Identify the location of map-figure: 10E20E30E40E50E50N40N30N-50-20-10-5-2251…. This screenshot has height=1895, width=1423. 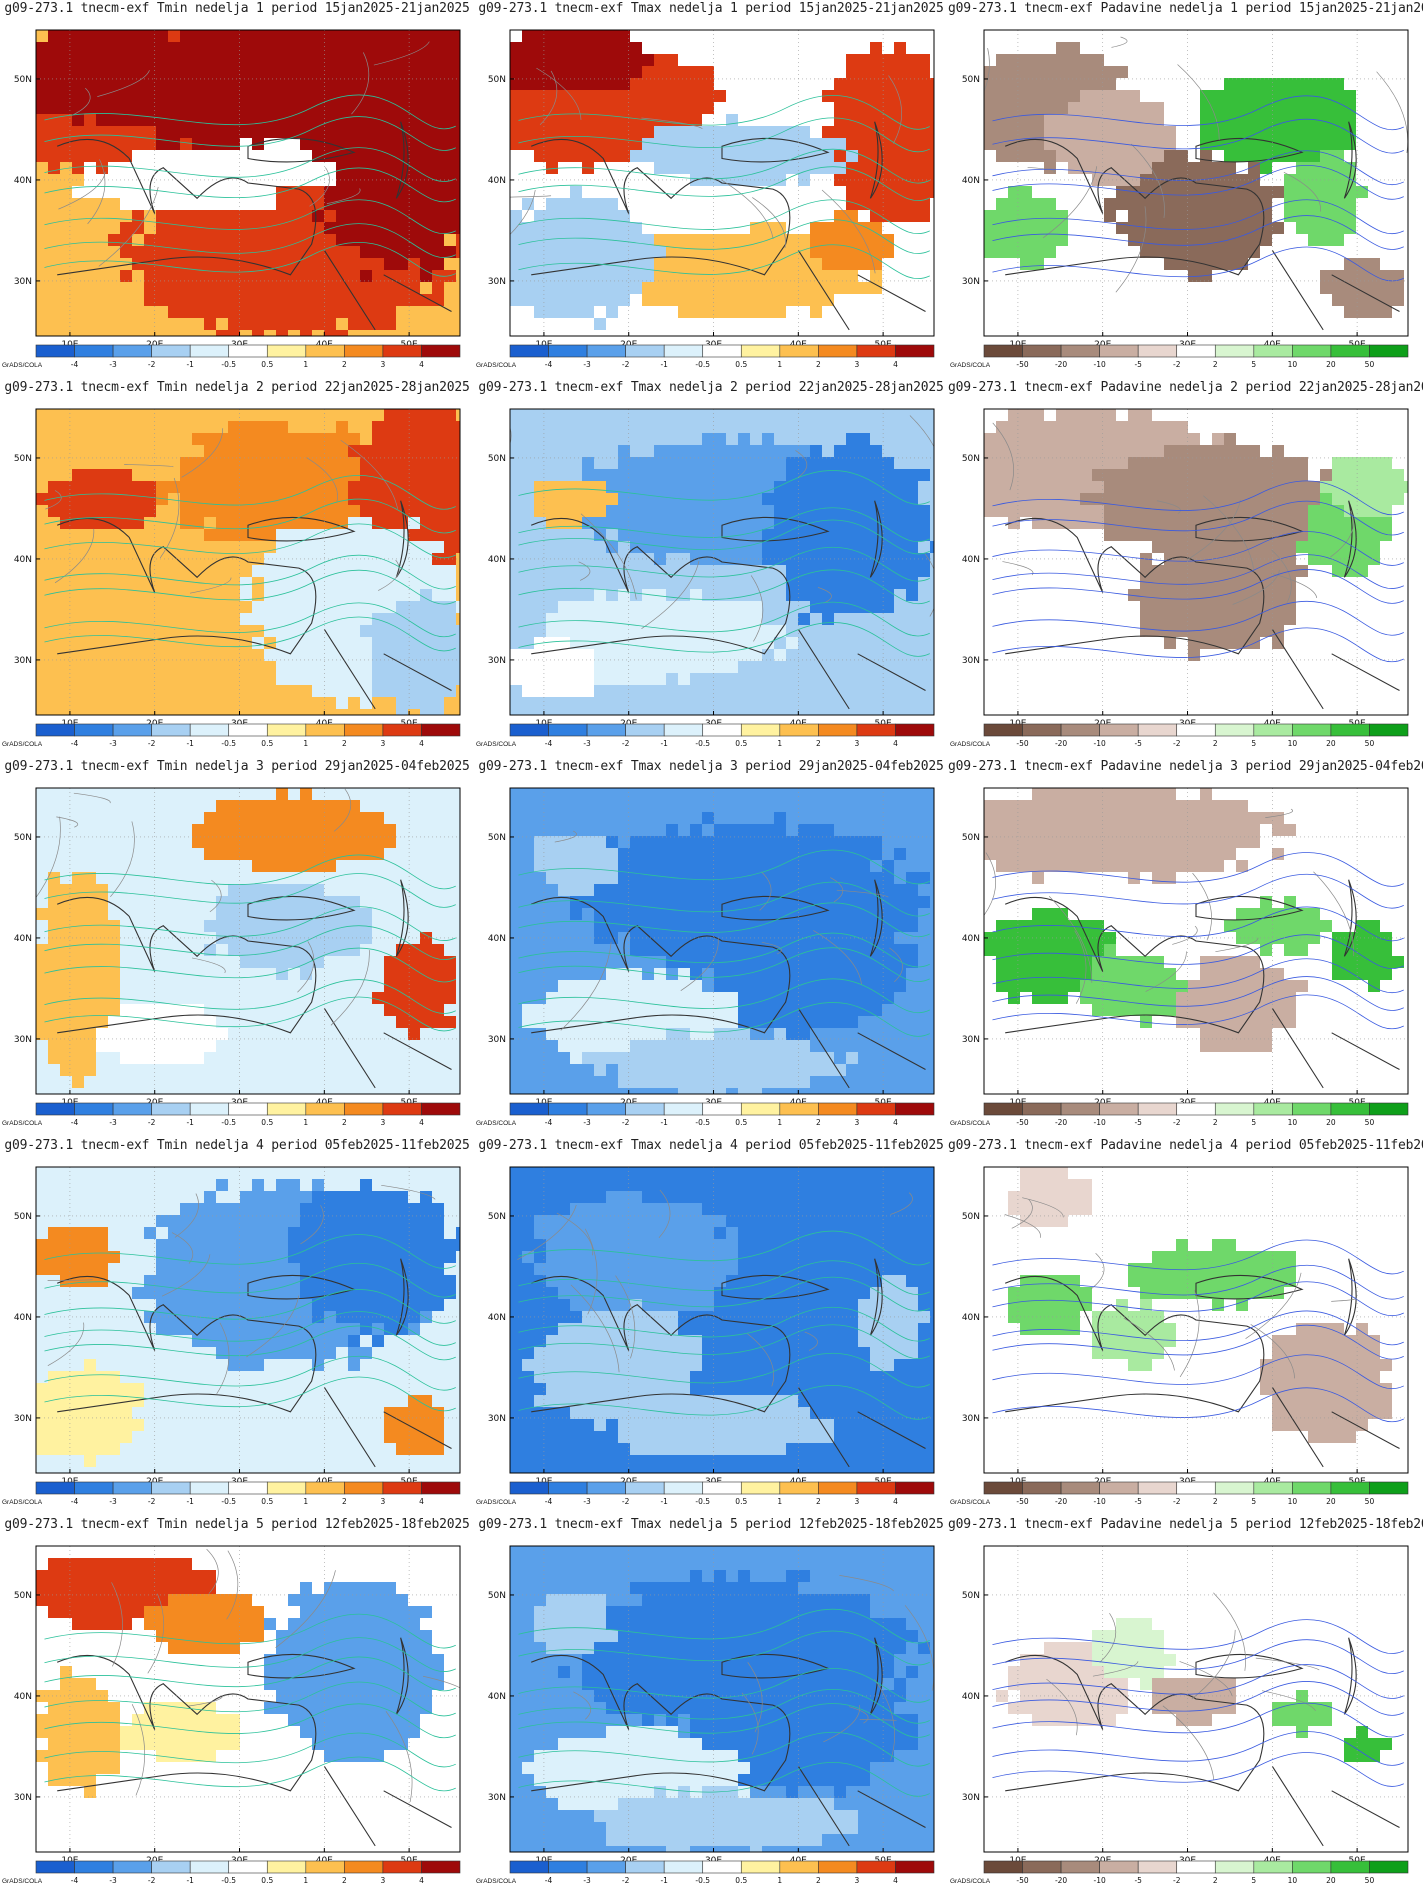
(1179, 1715).